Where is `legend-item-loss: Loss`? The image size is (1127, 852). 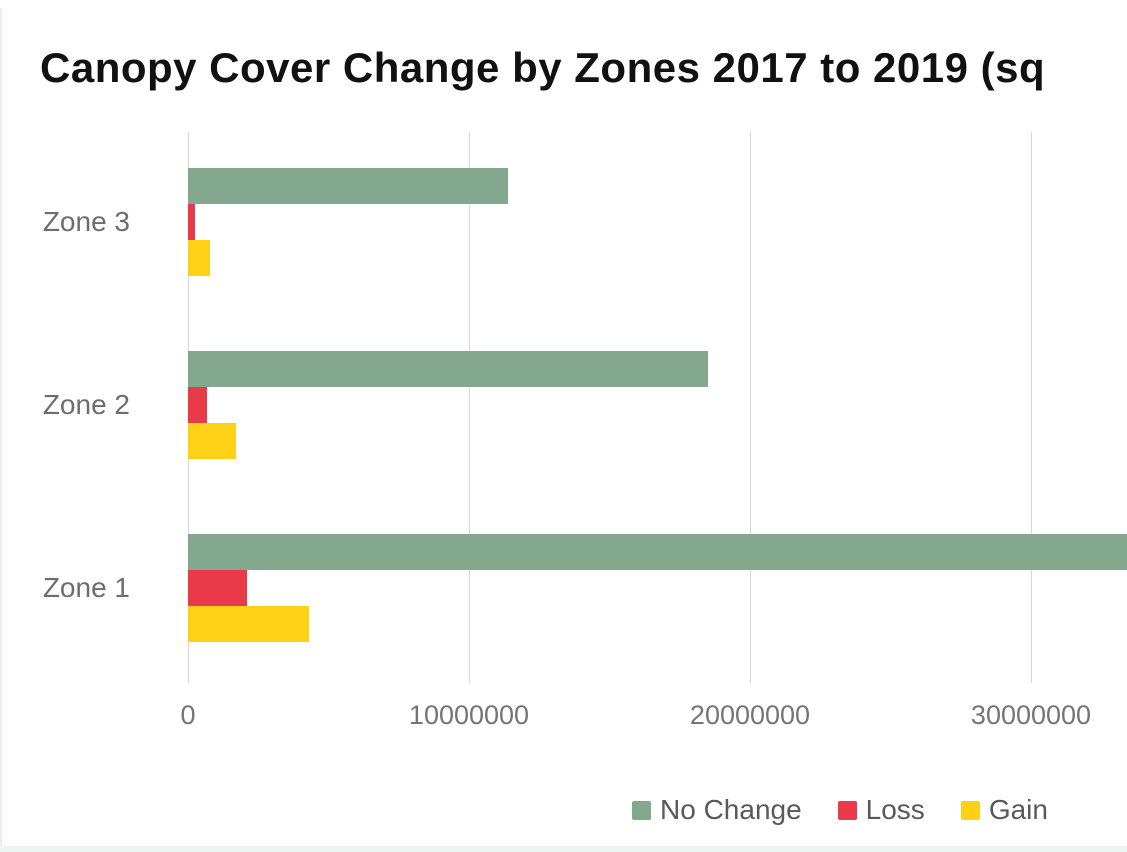 legend-item-loss: Loss is located at coordinates (881, 810).